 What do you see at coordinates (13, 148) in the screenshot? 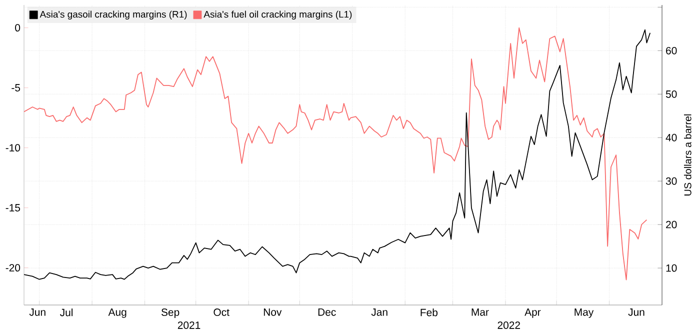
I see `y-tick-label: -10` at bounding box center [13, 148].